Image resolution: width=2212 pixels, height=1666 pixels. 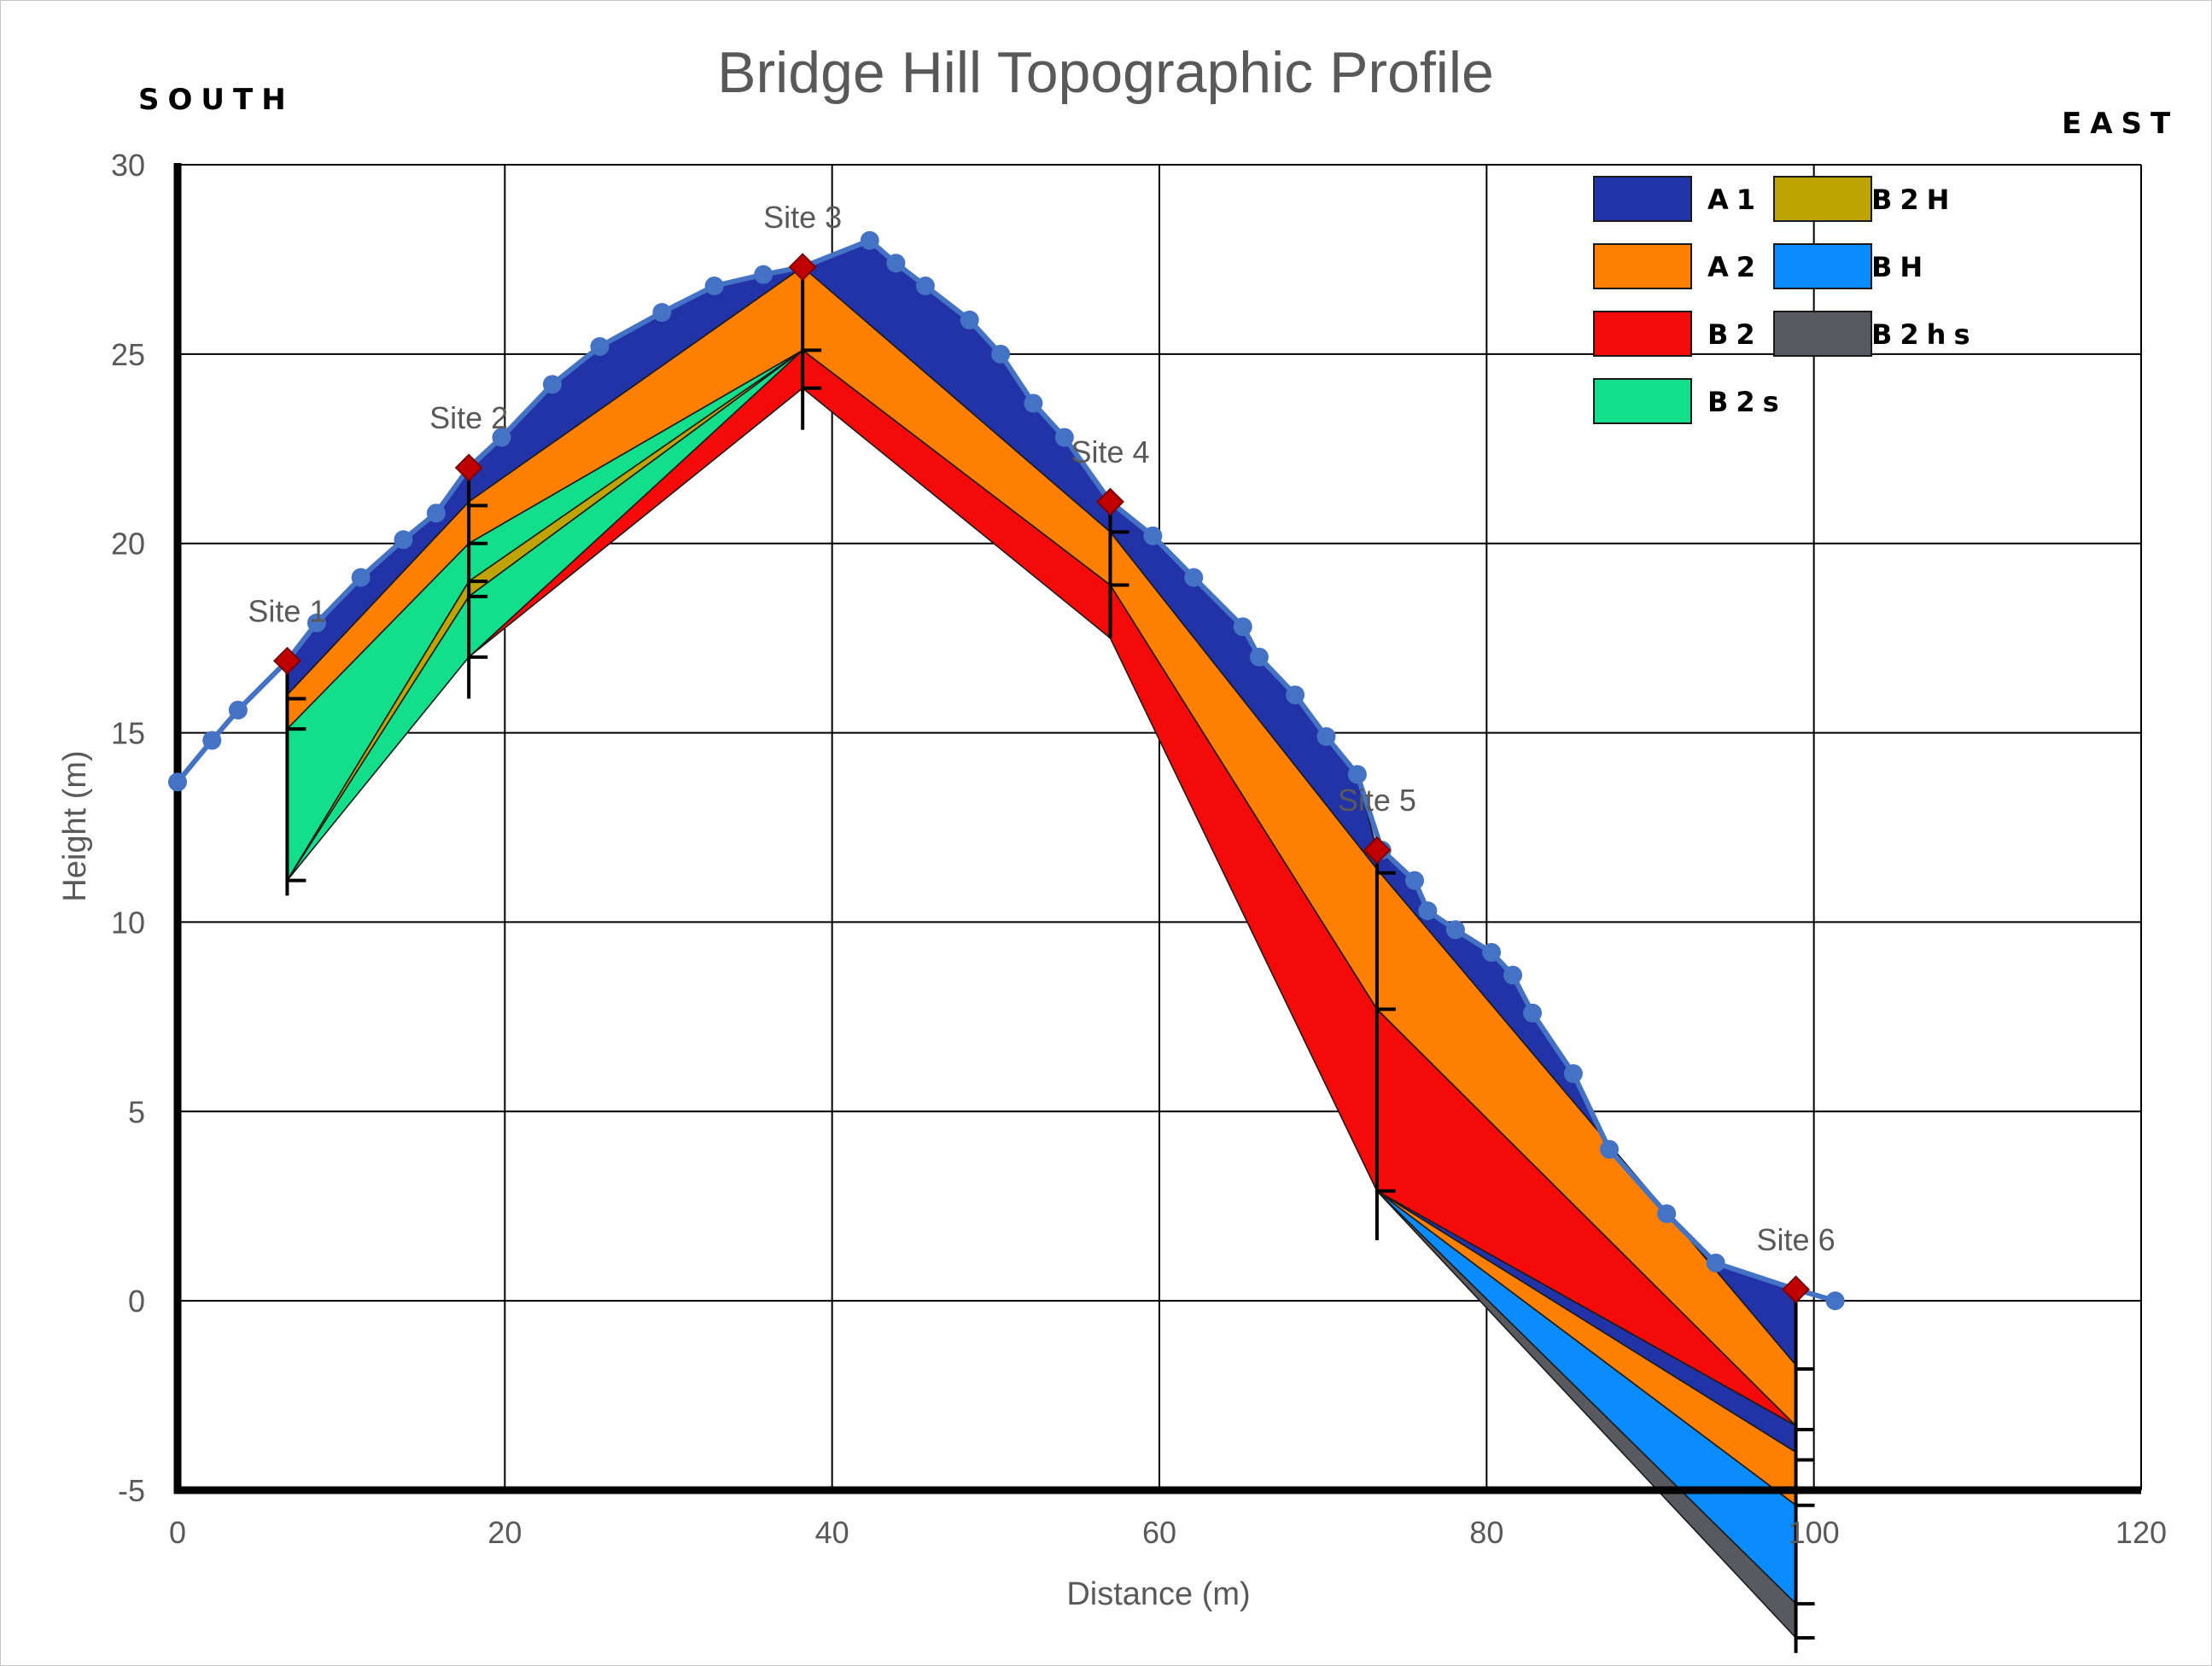 I want to click on x-tick-label: 20, so click(x=504, y=1532).